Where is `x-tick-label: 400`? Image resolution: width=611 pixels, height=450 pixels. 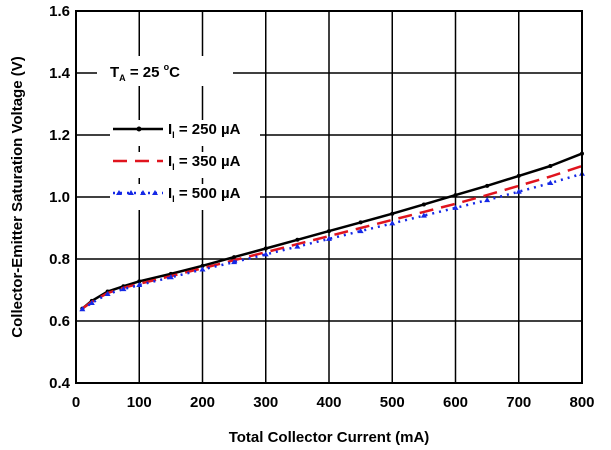
x-tick-label: 400 is located at coordinates (328, 402).